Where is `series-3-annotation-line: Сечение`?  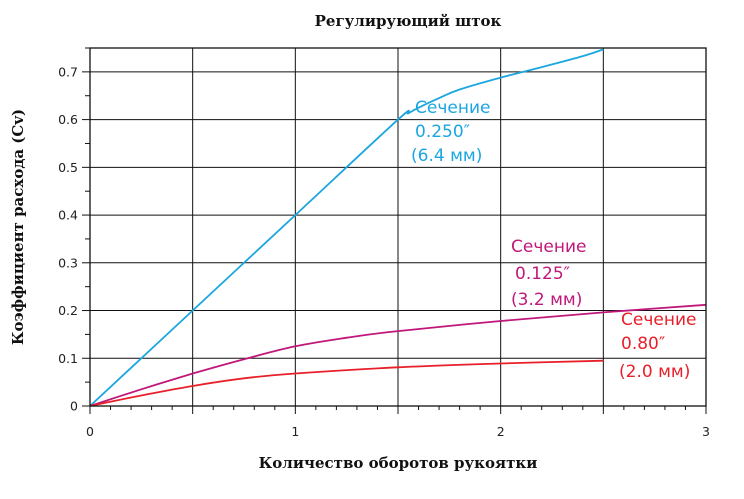
series-3-annotation-line: Сечение is located at coordinates (658, 320).